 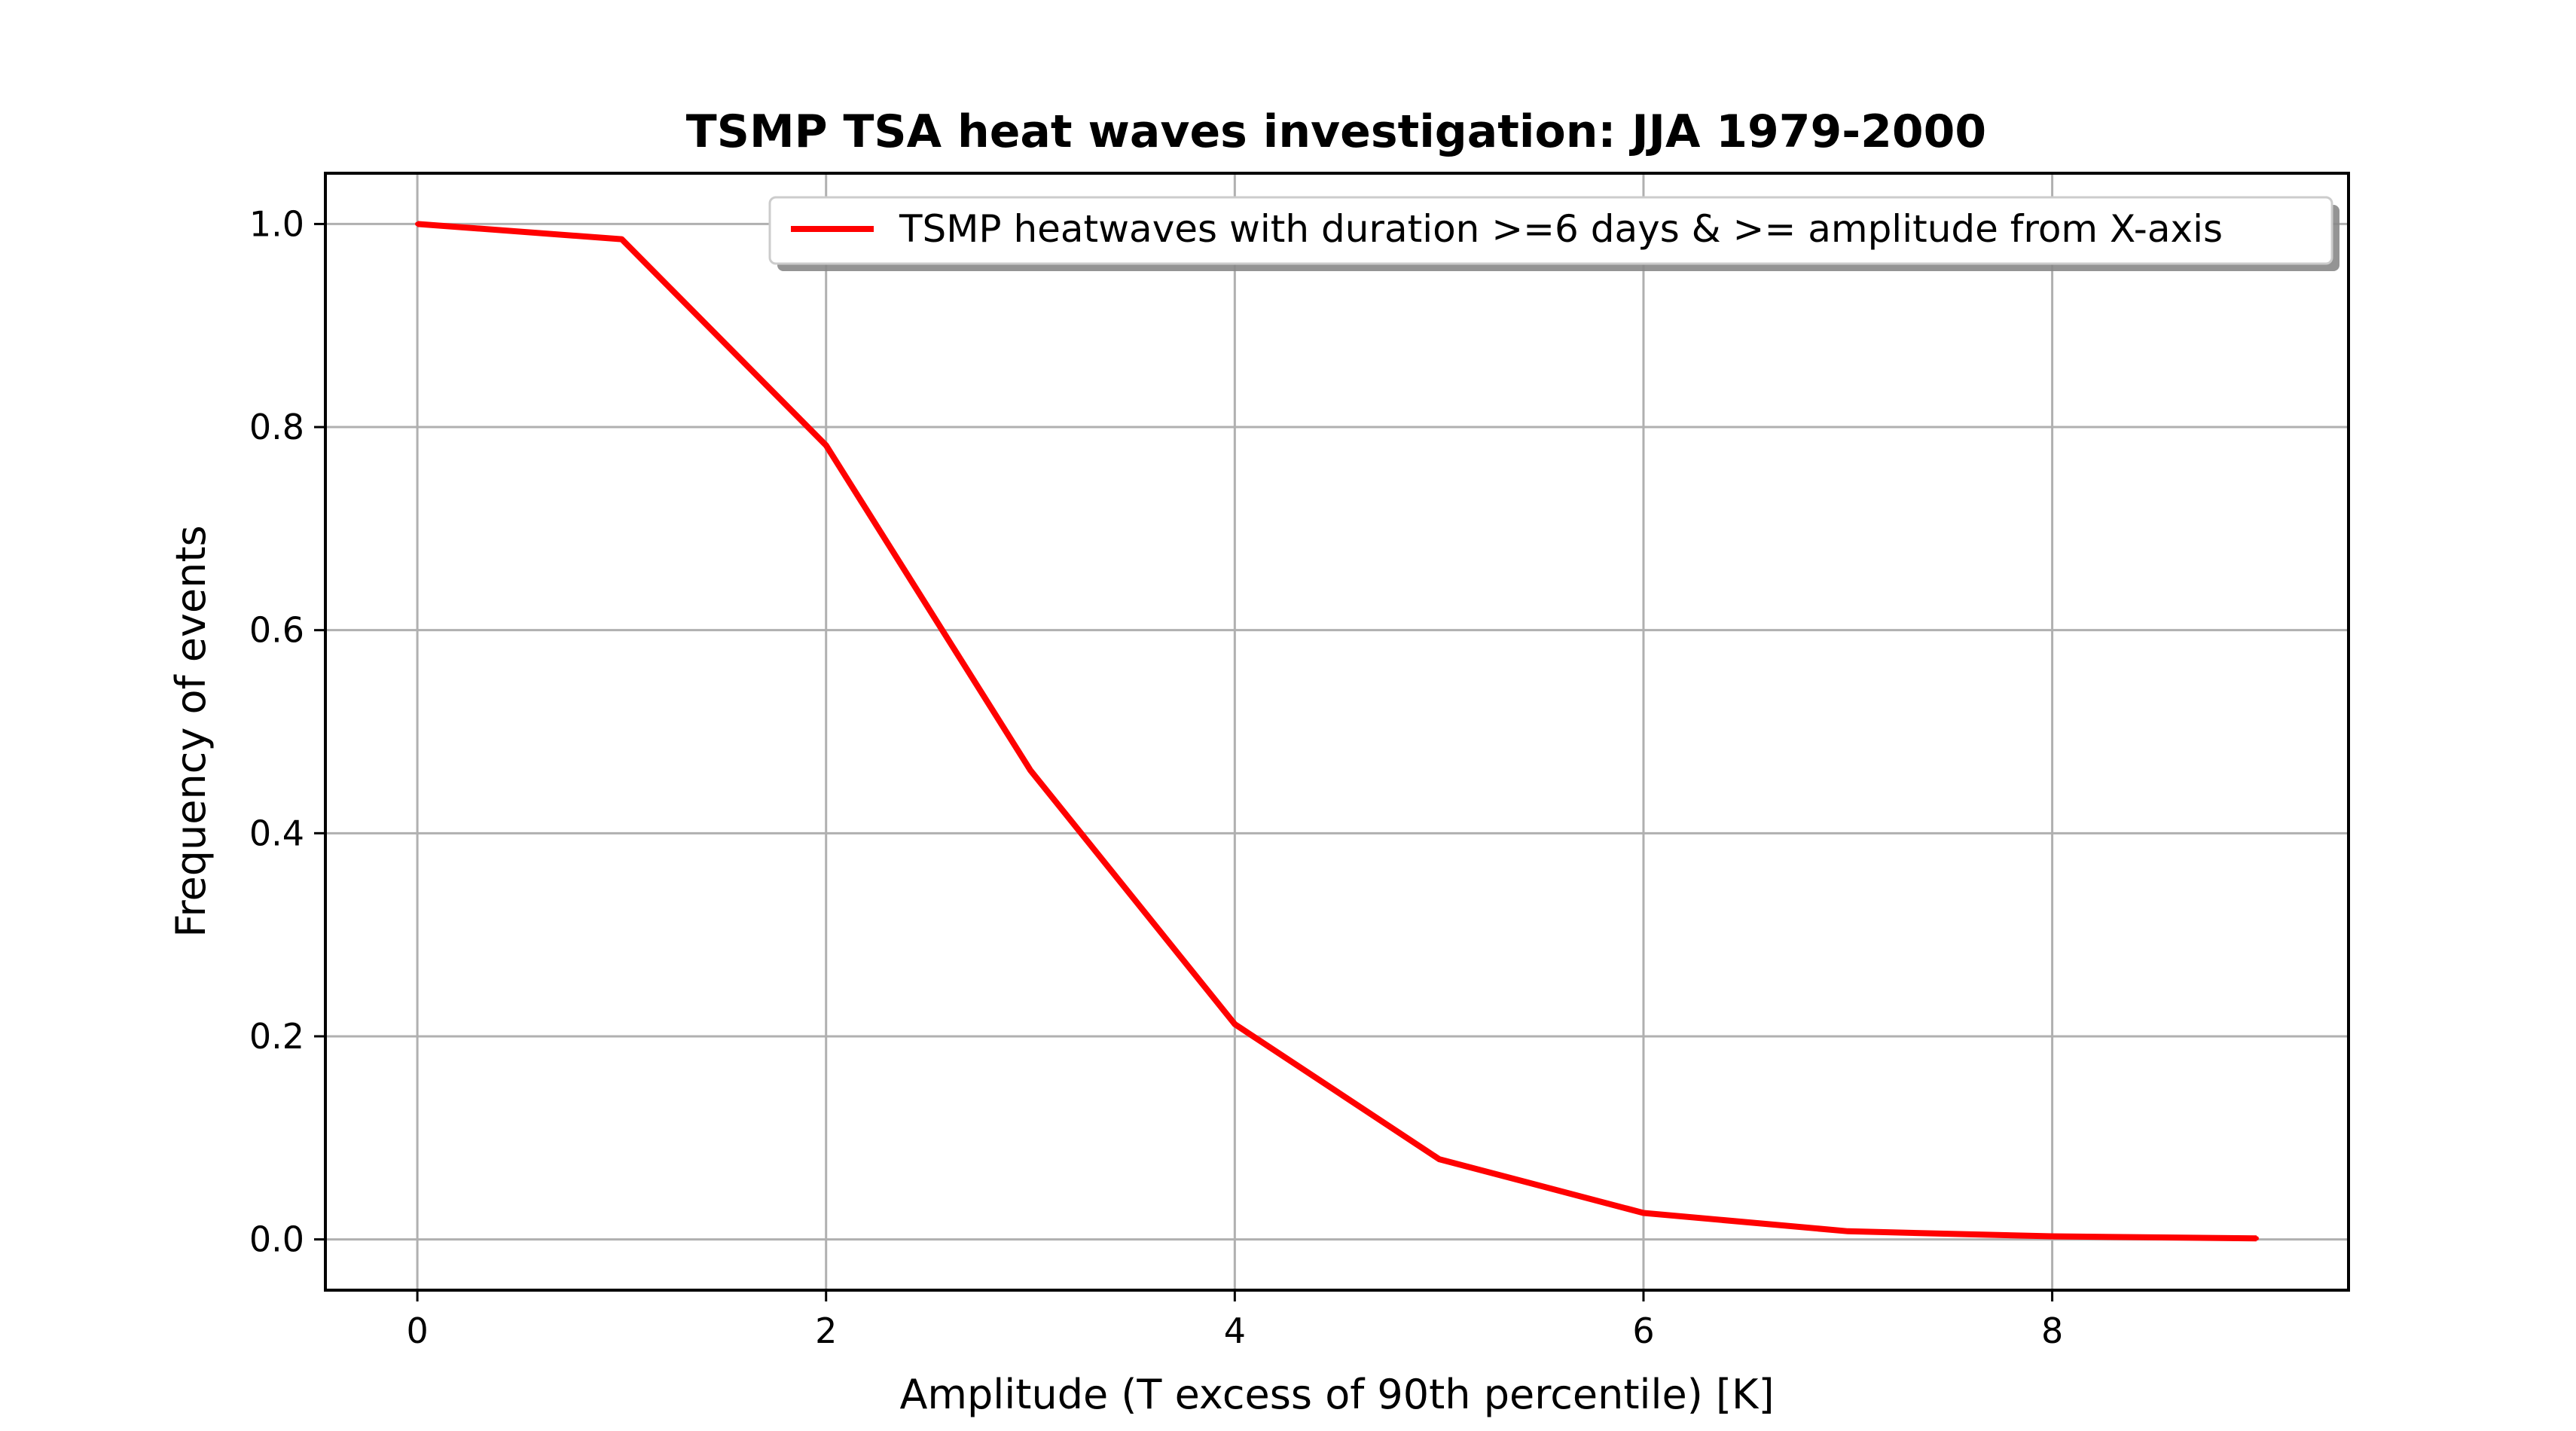 What do you see at coordinates (826, 1330) in the screenshot?
I see `x-tick-label-1: 2` at bounding box center [826, 1330].